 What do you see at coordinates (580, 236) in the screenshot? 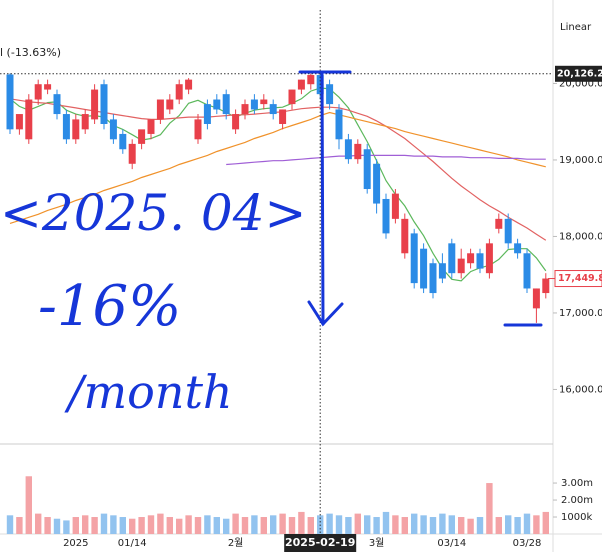
I see `y-tick-label: 18,000.00` at bounding box center [580, 236].